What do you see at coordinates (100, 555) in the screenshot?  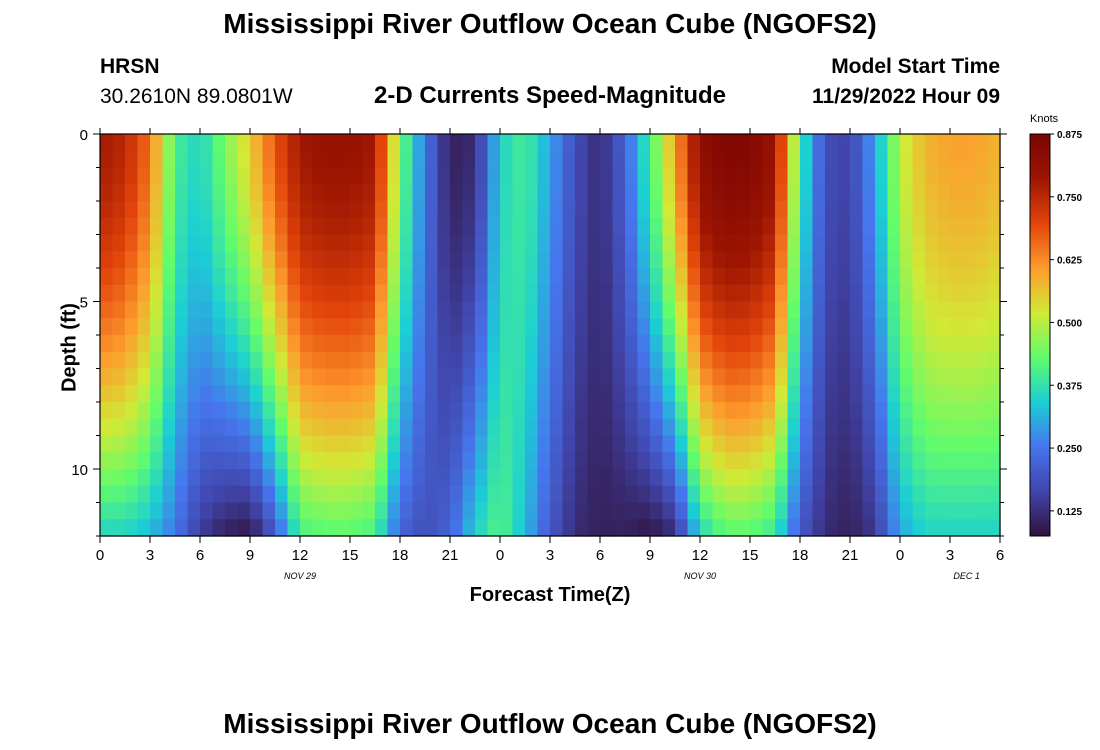 I see `x-tick-label: 0` at bounding box center [100, 555].